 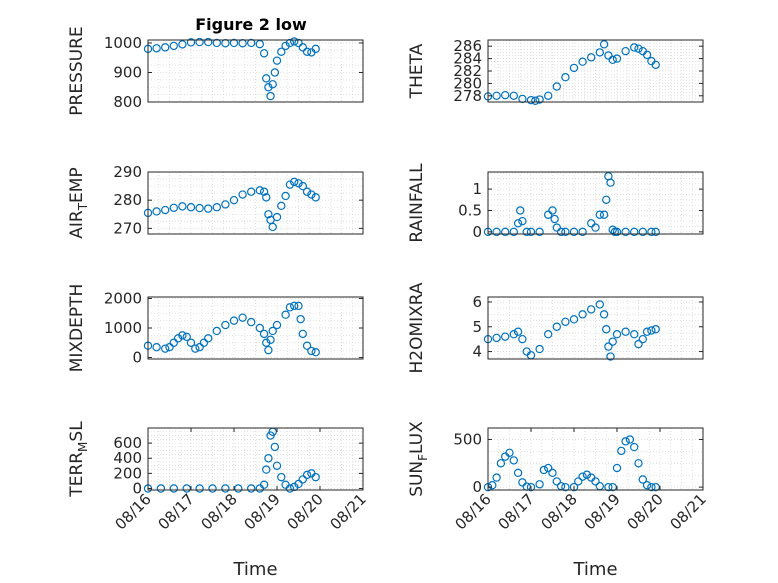 What do you see at coordinates (559, 511) in the screenshot?
I see `x-tick-label: 08/18` at bounding box center [559, 511].